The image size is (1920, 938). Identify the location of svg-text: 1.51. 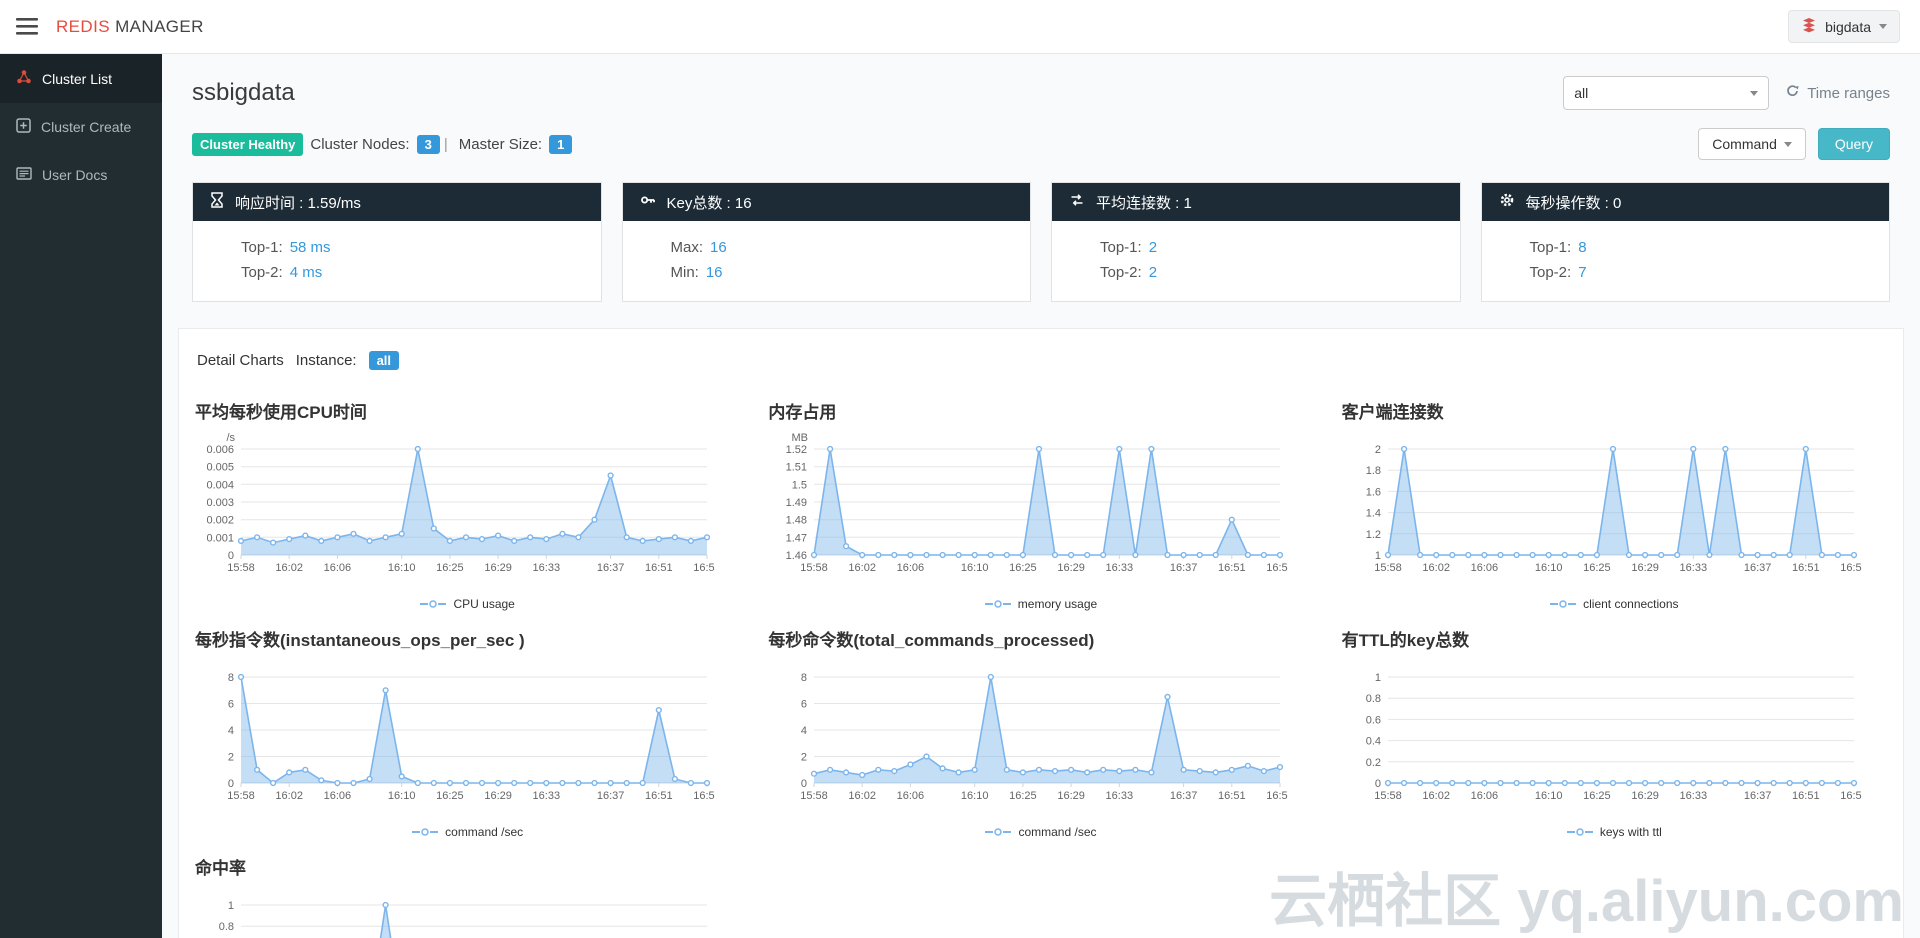
(796, 468).